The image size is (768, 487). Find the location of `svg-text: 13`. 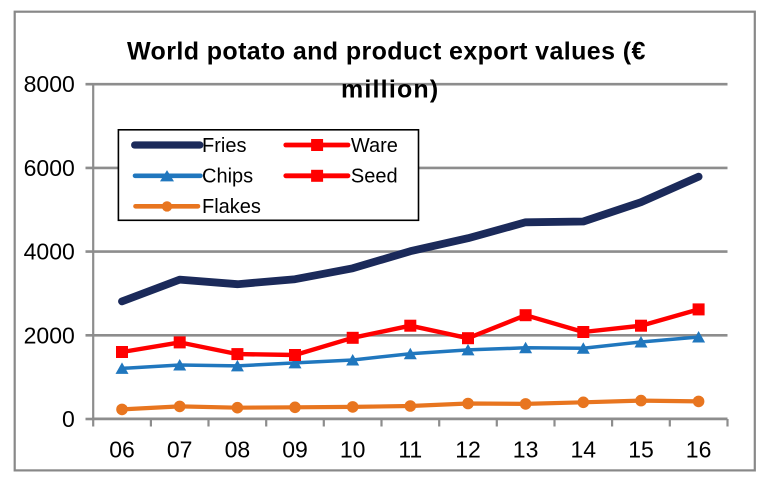

svg-text: 13 is located at coordinates (526, 450).